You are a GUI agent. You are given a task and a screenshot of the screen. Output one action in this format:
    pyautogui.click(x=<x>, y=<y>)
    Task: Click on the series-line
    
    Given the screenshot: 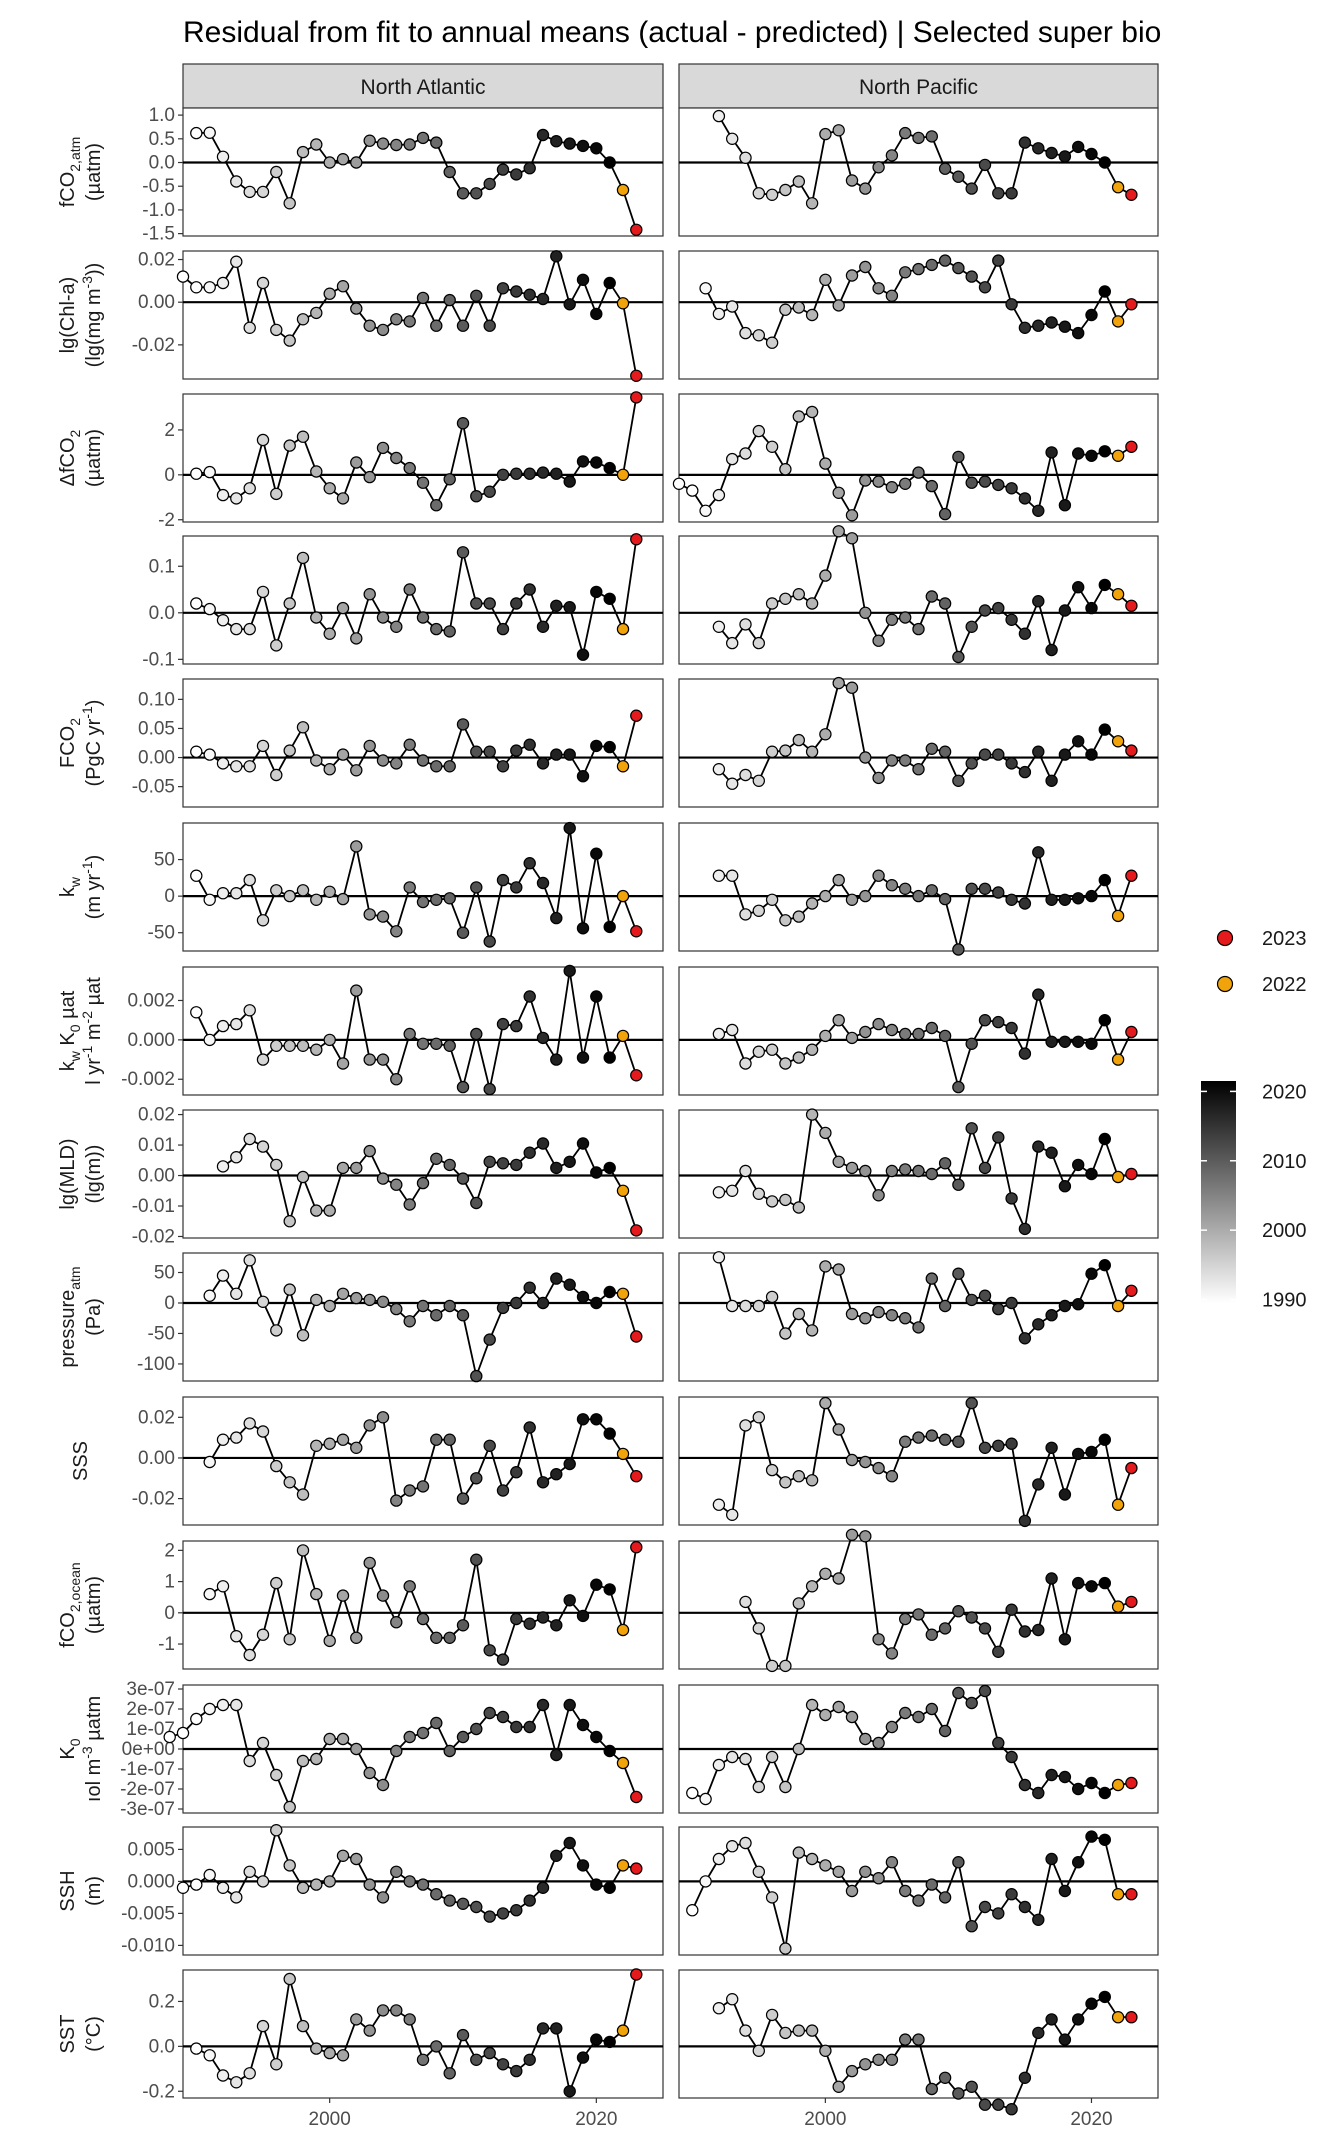 What is the action you would take?
    pyautogui.click(x=403, y=1756)
    